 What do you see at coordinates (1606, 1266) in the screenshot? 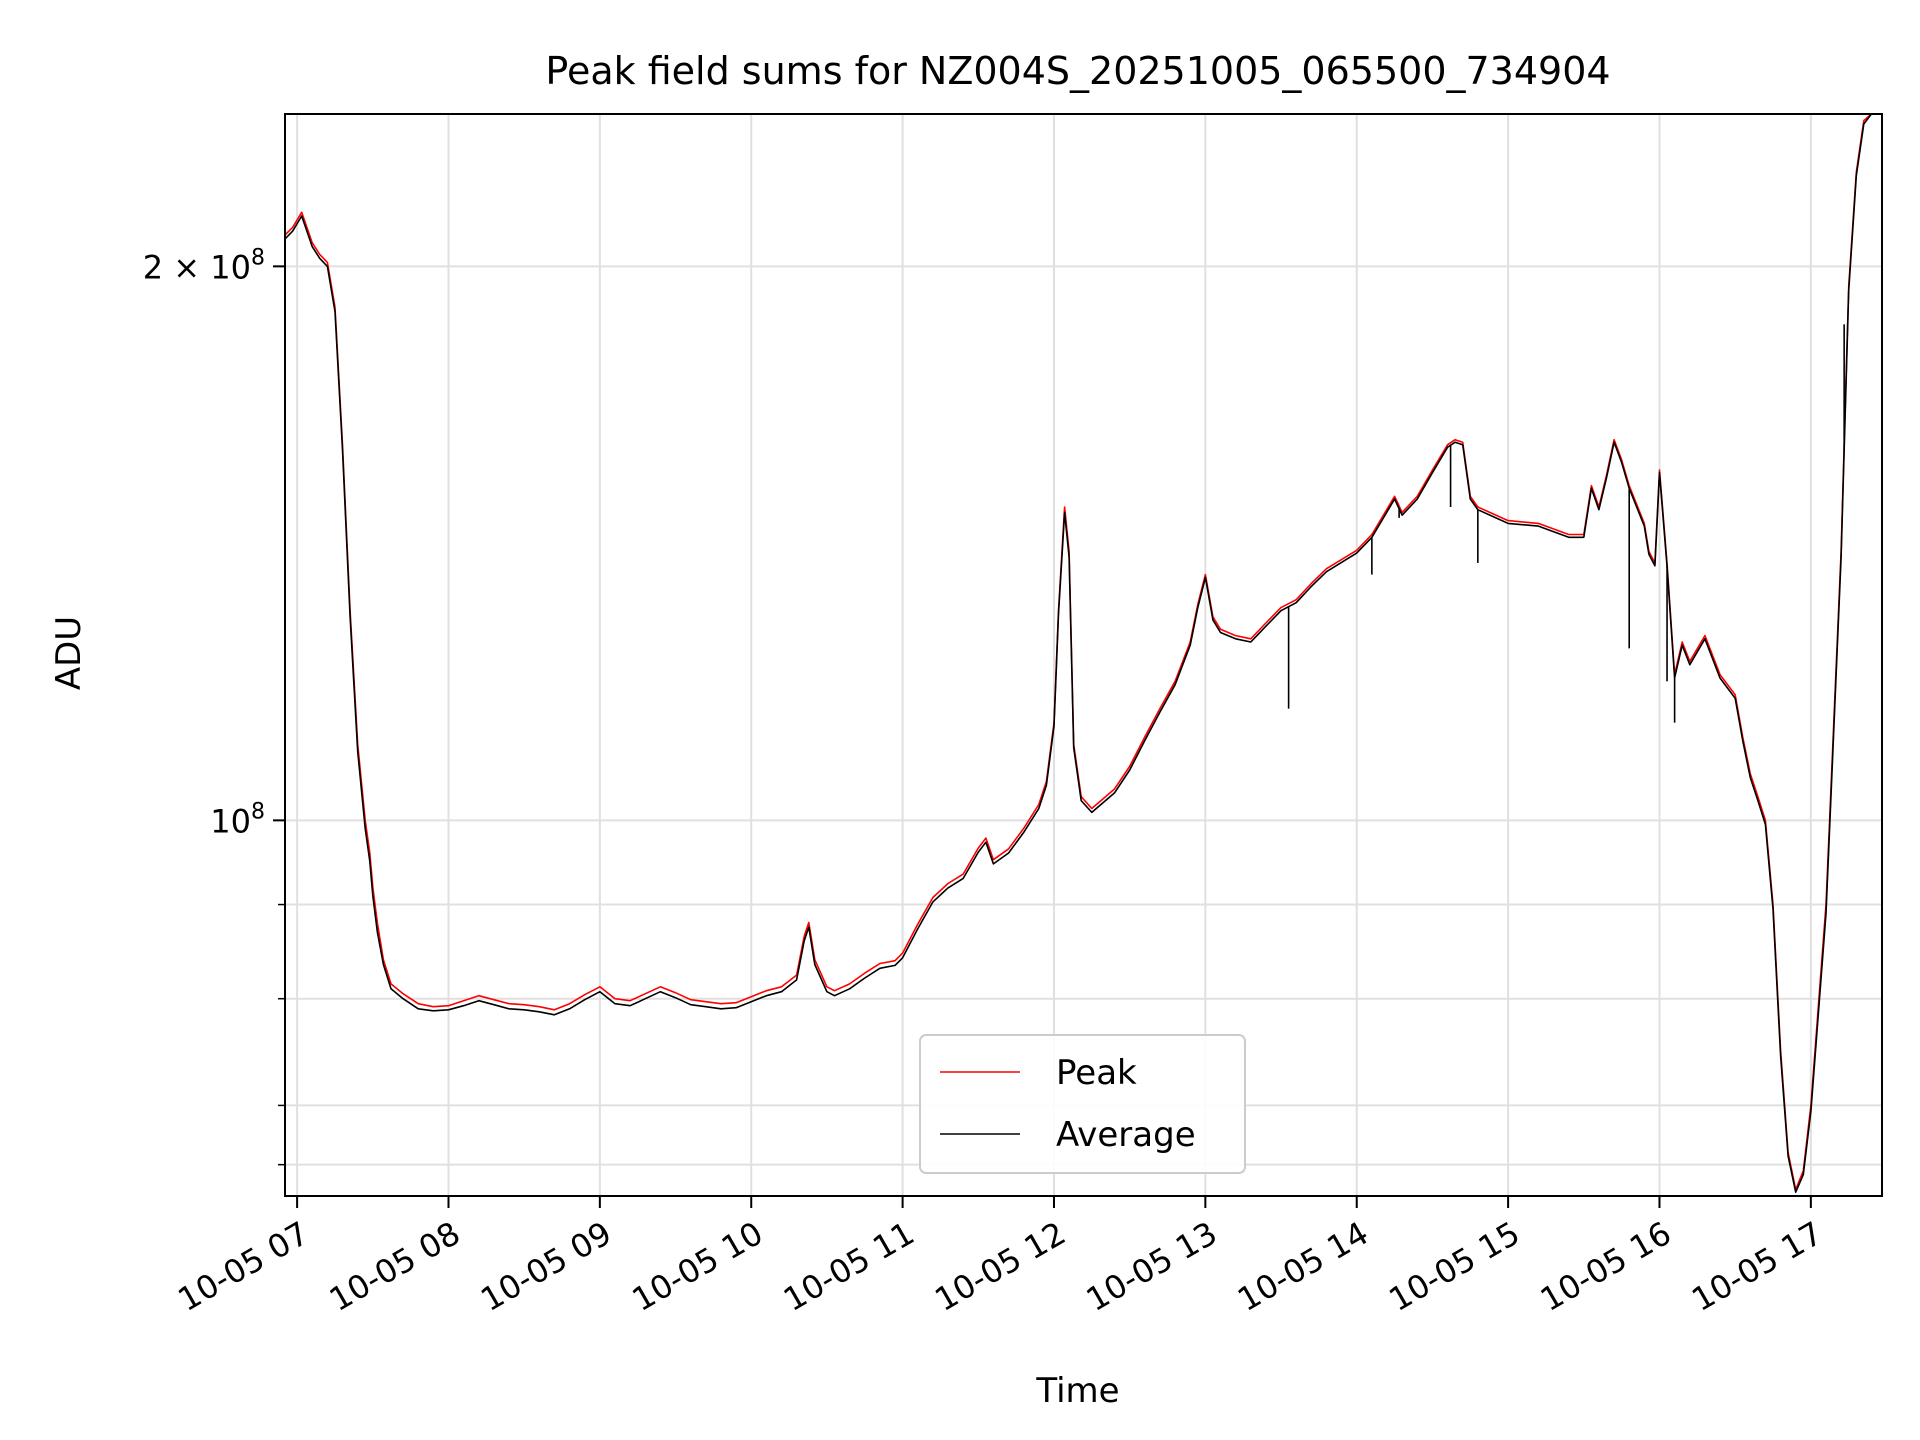
I see `x-tick-label: 10-05 16` at bounding box center [1606, 1266].